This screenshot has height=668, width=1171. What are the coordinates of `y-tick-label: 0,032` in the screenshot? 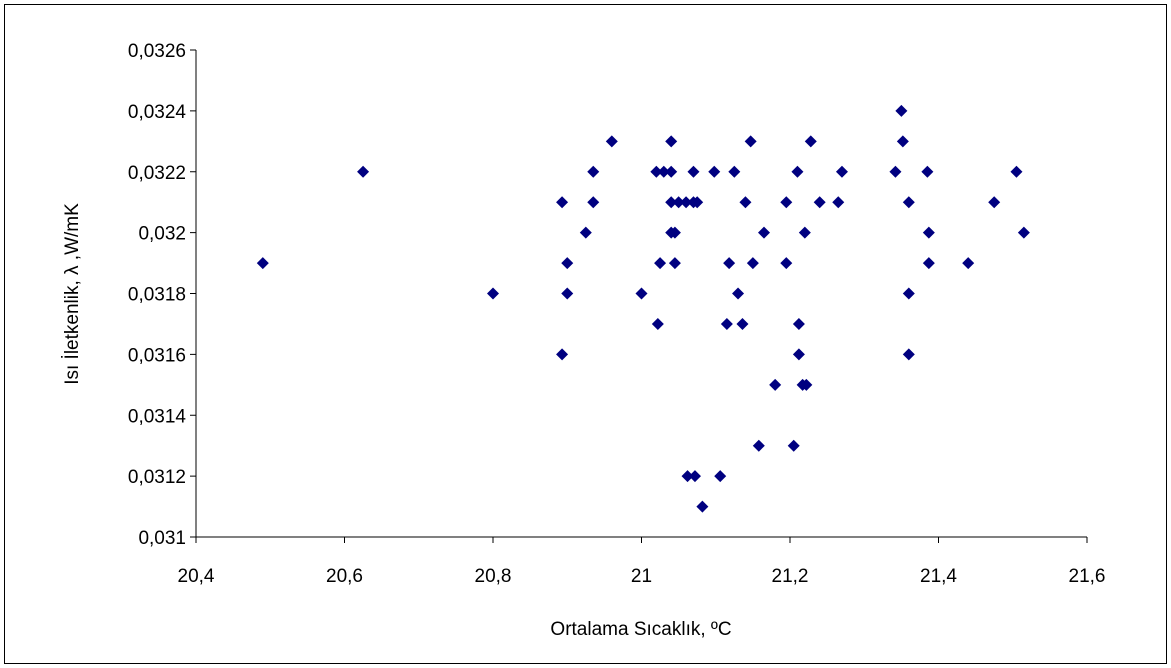 It's located at (162, 234).